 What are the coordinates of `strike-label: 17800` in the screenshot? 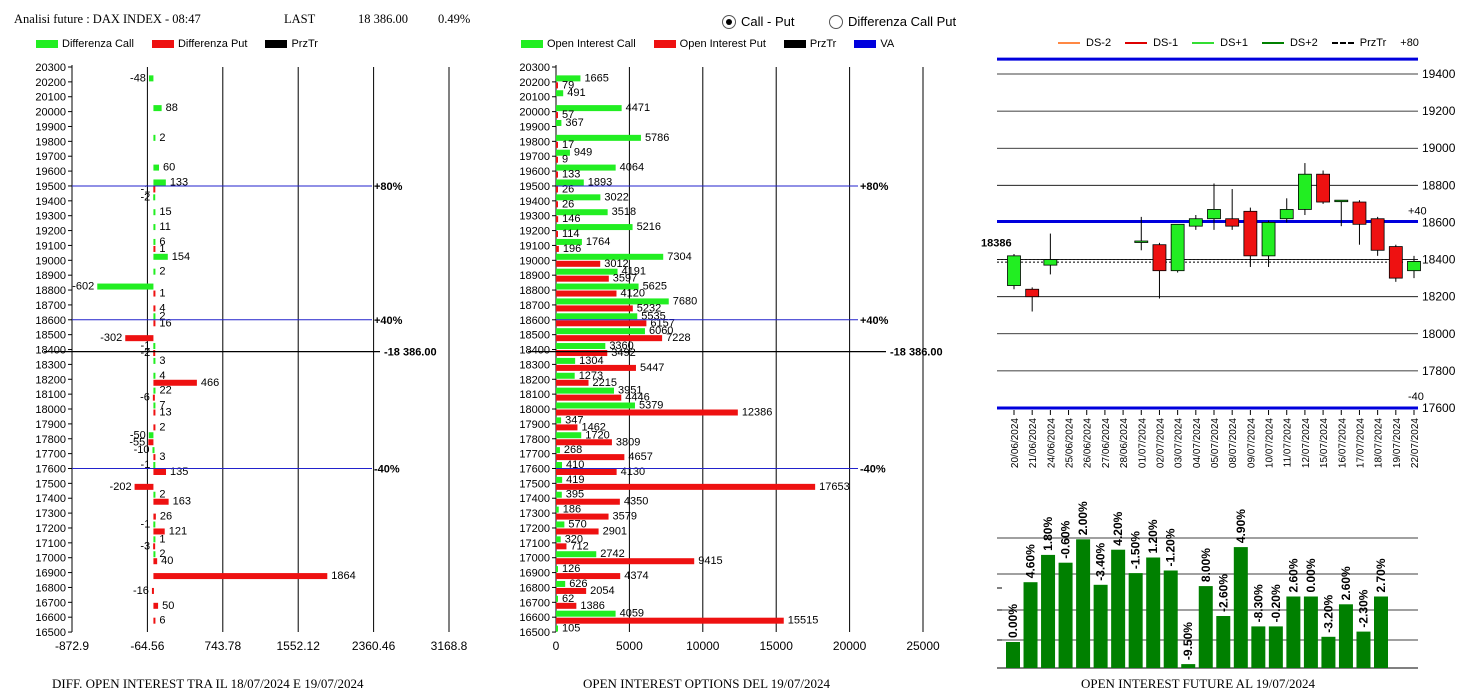 It's located at (534, 440).